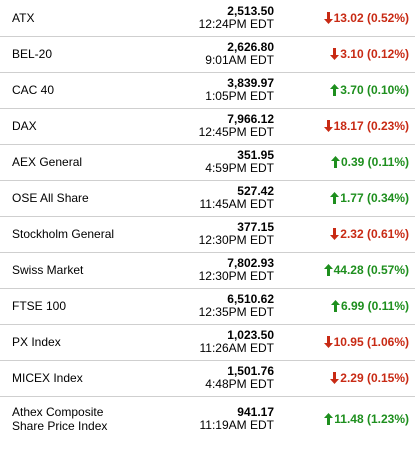 This screenshot has height=455, width=415. I want to click on index-name: Athex Composite Share Price Index, so click(96, 419).